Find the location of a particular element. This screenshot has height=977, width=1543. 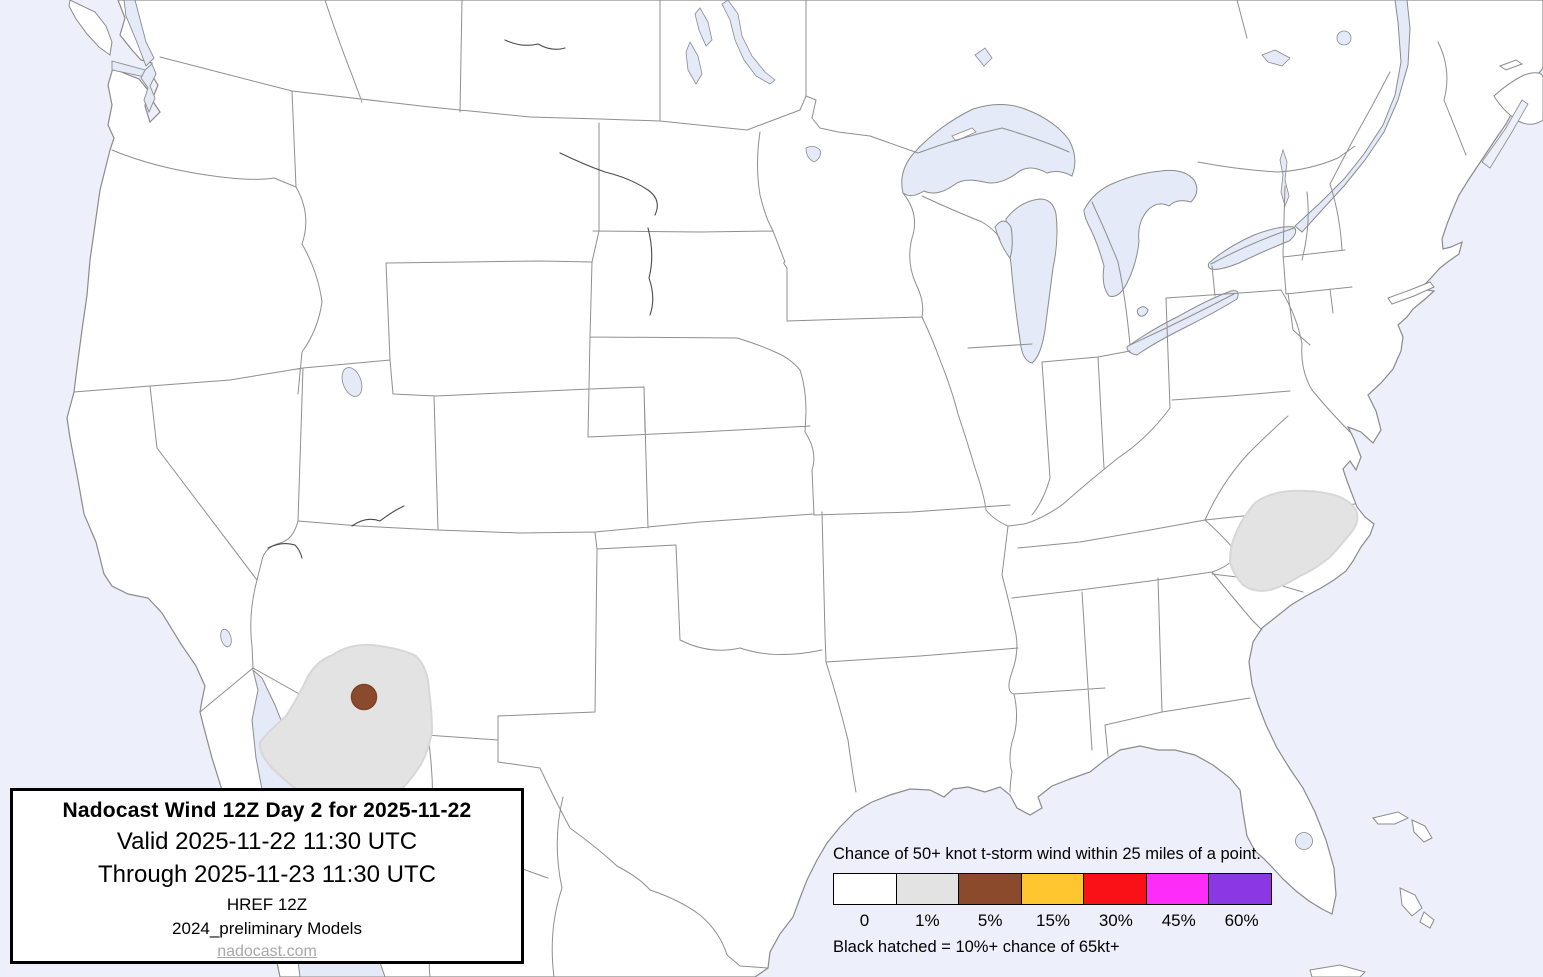

round-lake-quebec is located at coordinates (1344, 38).